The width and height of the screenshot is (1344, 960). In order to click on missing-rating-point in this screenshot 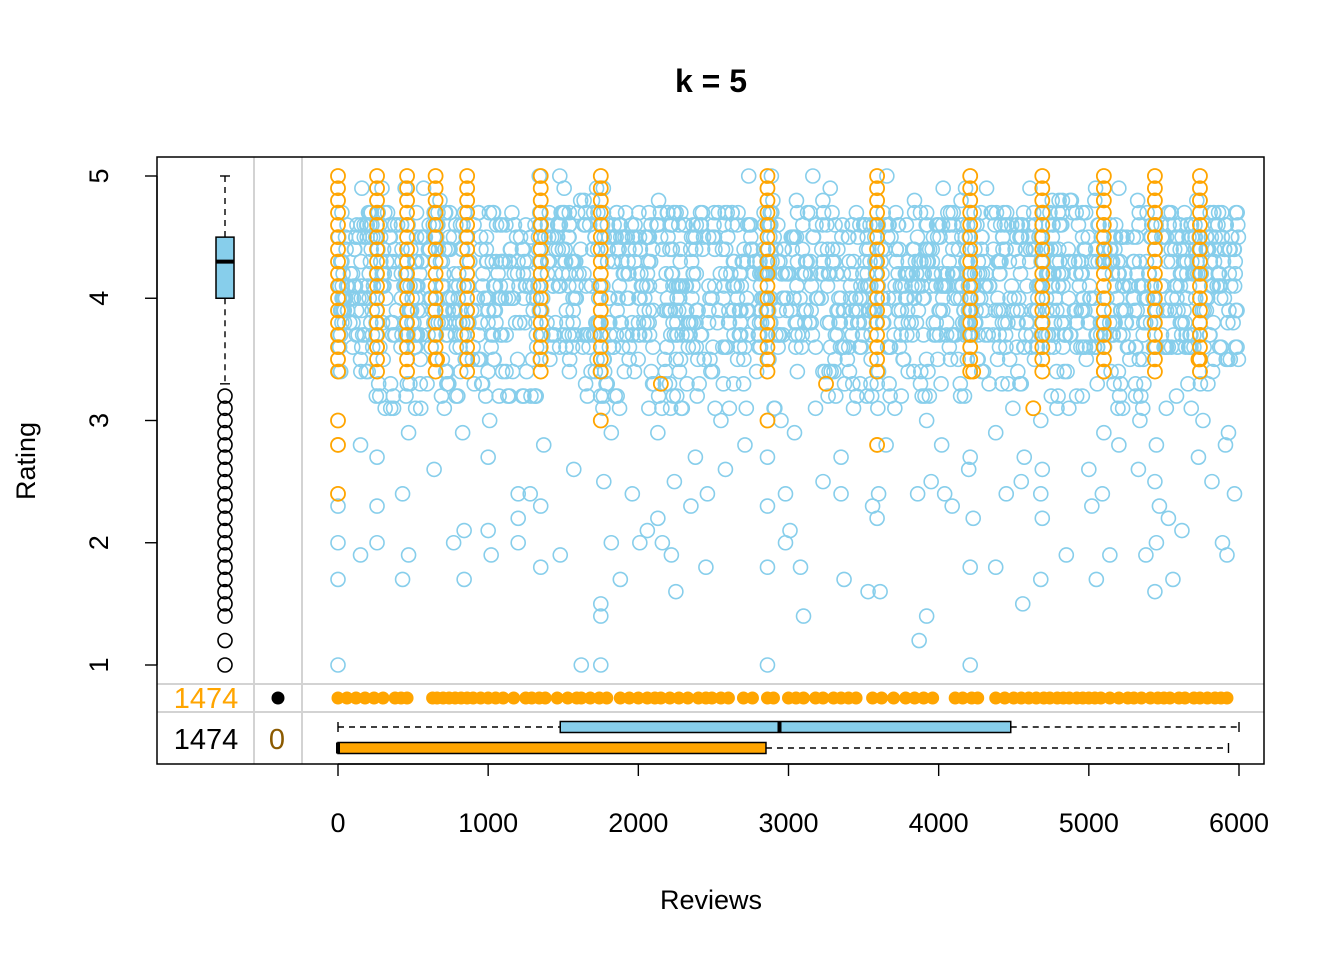, I will do `click(894, 698)`.